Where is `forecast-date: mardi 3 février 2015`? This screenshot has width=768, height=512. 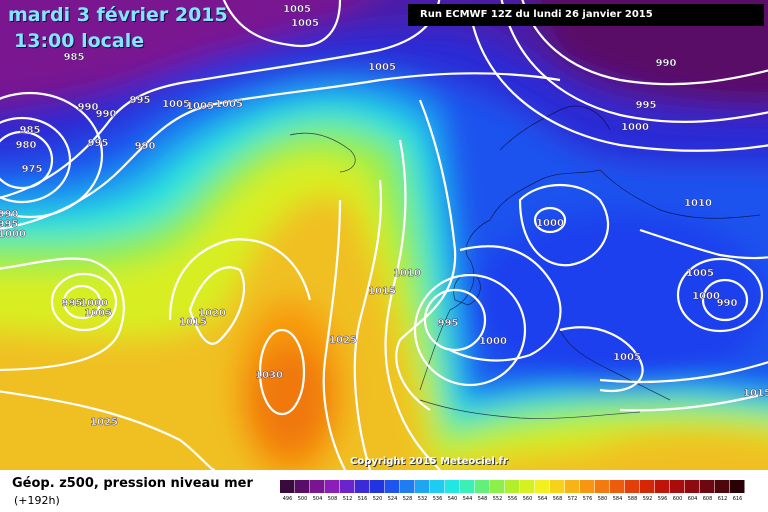
forecast-date: mardi 3 février 2015 is located at coordinates (118, 15).